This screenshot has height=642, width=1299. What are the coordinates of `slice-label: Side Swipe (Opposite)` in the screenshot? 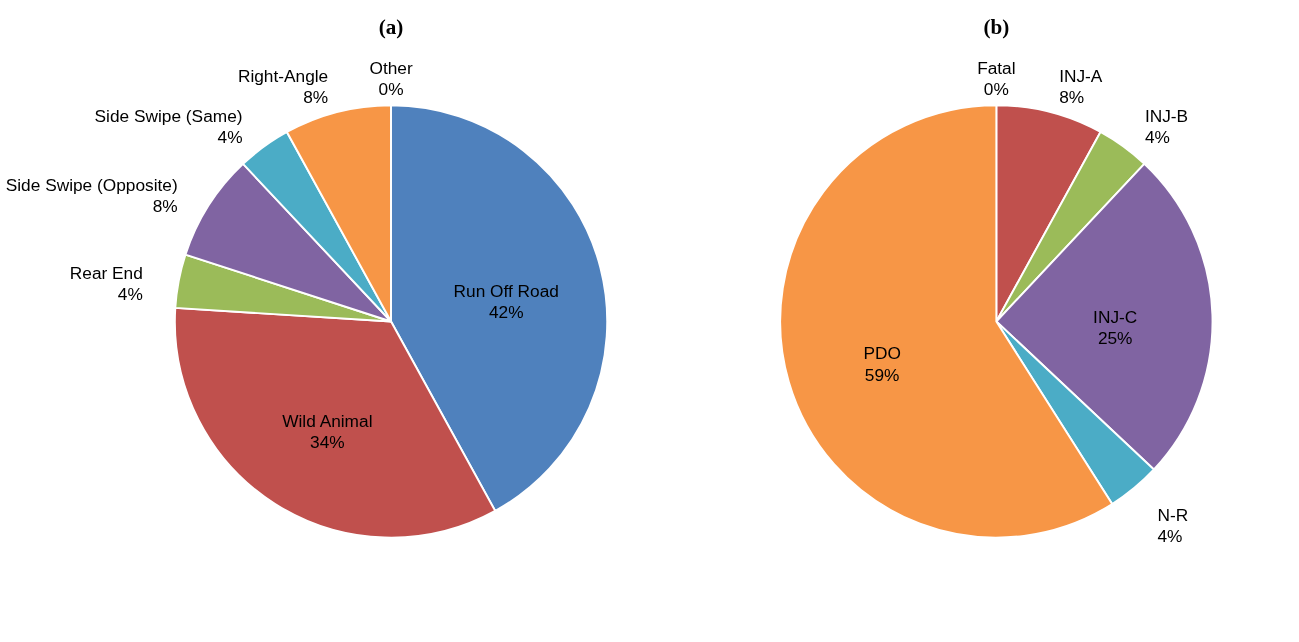 It's located at (91, 184).